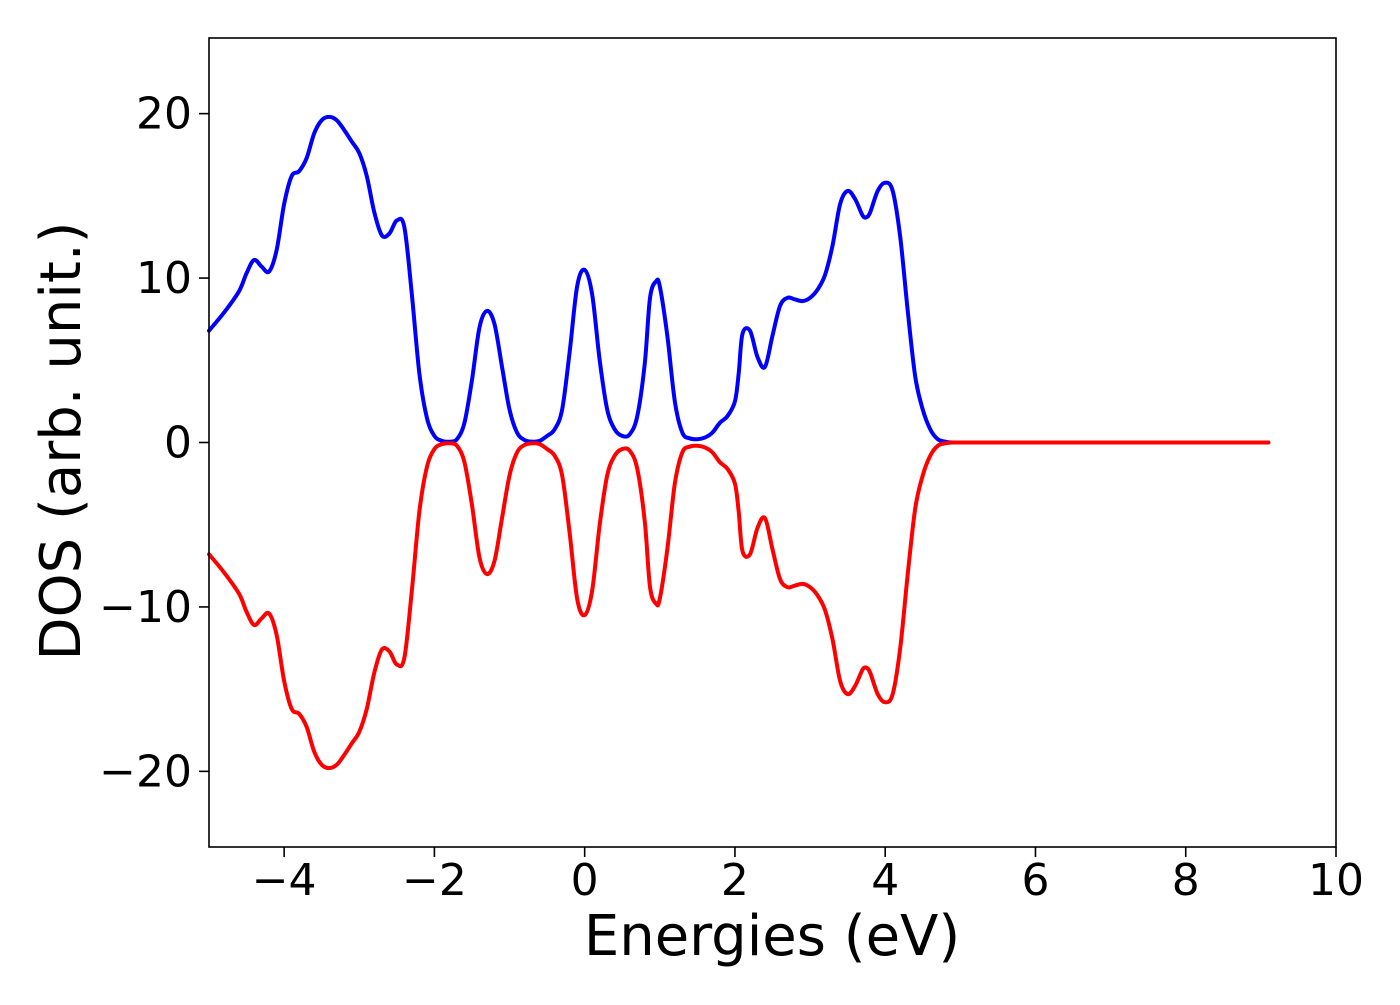  I want to click on x-tick-label: 2, so click(735, 880).